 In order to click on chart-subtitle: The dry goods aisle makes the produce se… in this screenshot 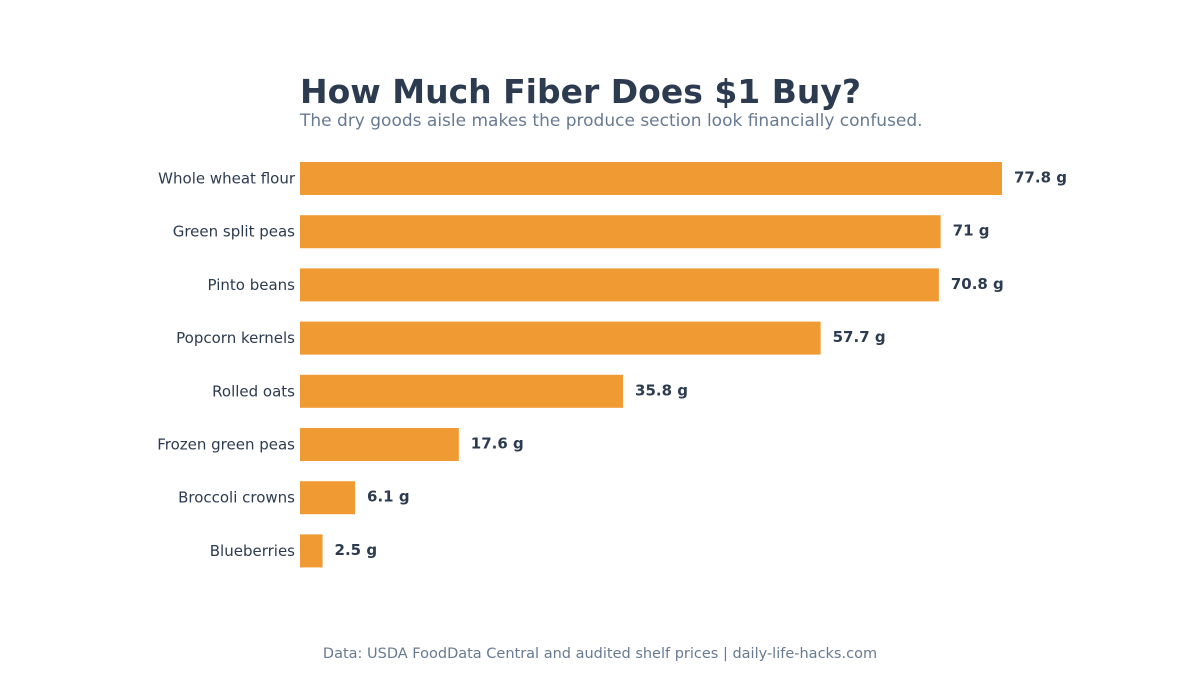, I will do `click(611, 121)`.